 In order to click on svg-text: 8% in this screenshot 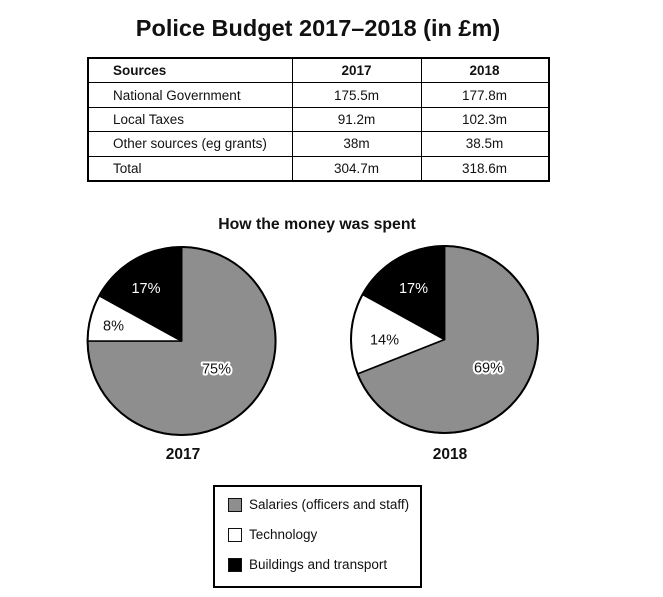, I will do `click(113, 327)`.